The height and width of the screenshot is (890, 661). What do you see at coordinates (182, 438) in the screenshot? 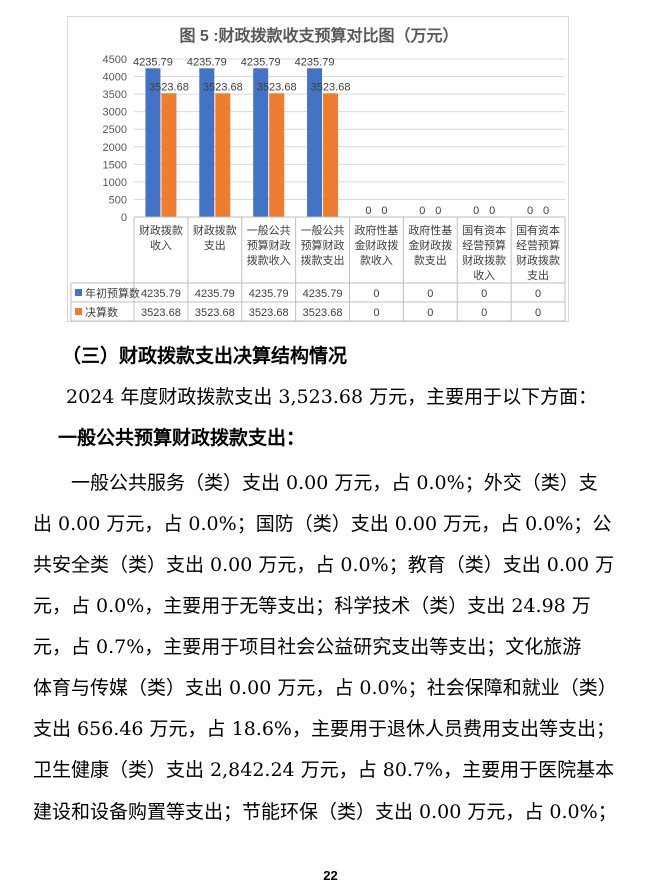
I see `subheading: 一般公共预算财政拨款支出：` at bounding box center [182, 438].